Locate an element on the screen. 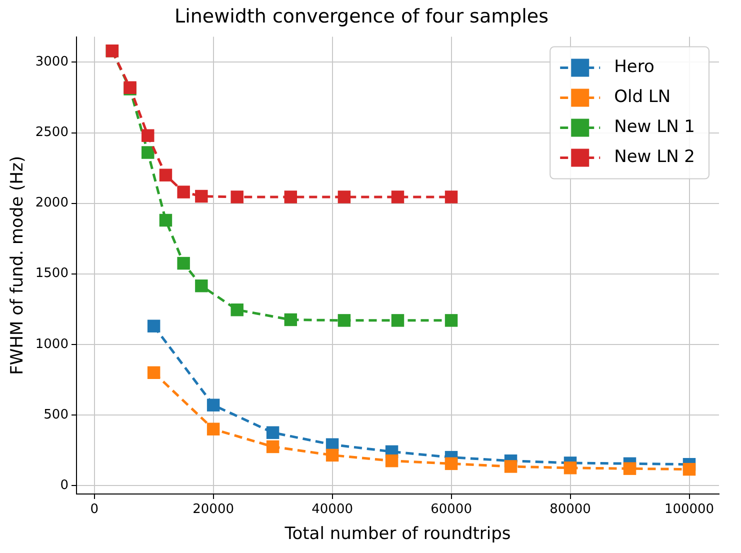 This screenshot has width=741, height=553. x-tick-label: 40000 is located at coordinates (332, 510).